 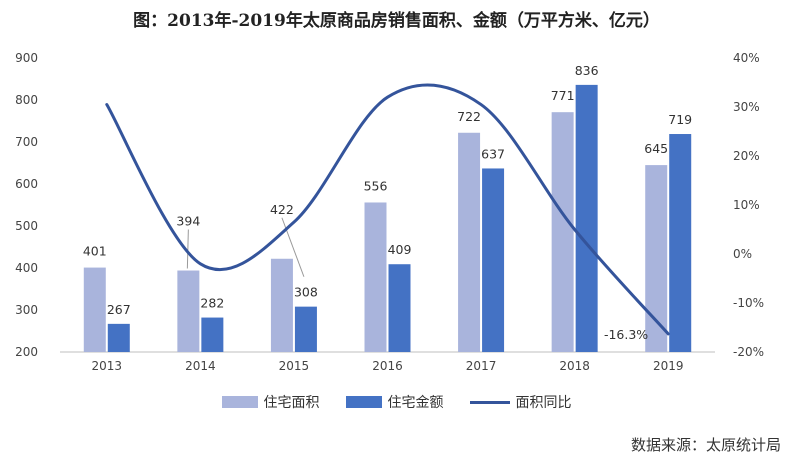 What do you see at coordinates (387, 366) in the screenshot?
I see `x-tick-label: 2016` at bounding box center [387, 366].